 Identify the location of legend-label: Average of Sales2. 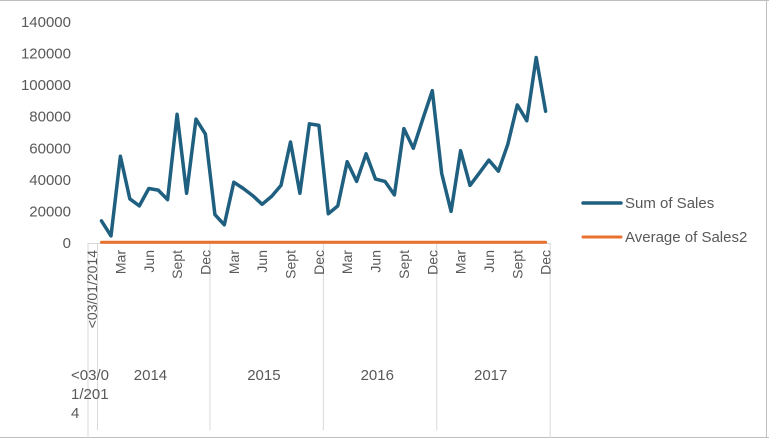
(686, 237).